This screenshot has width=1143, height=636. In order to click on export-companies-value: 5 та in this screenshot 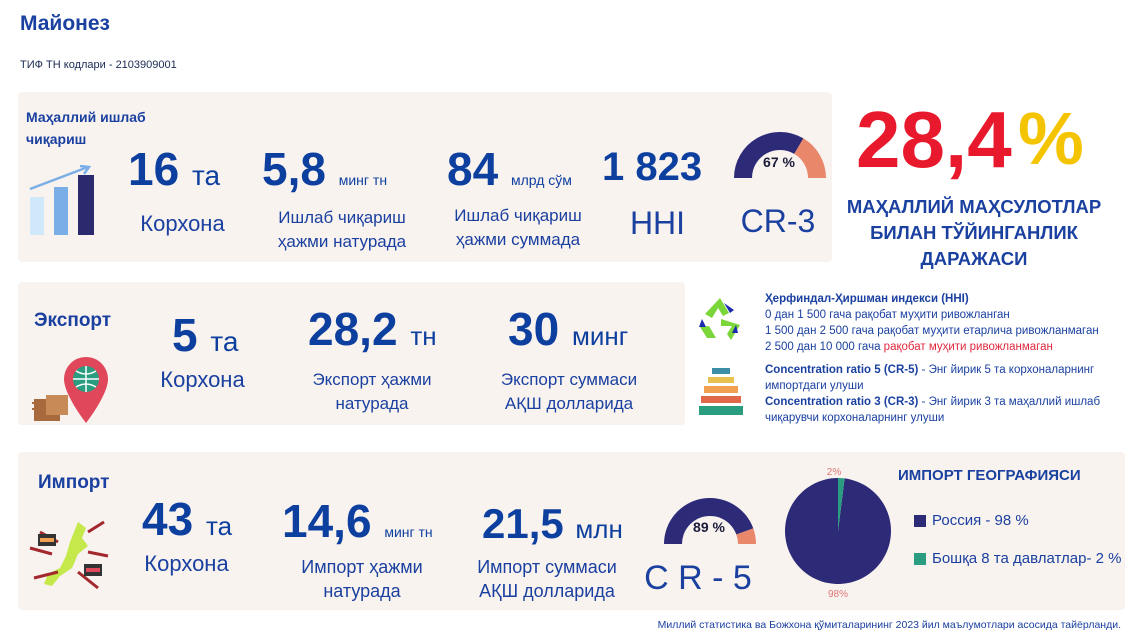, I will do `click(205, 335)`.